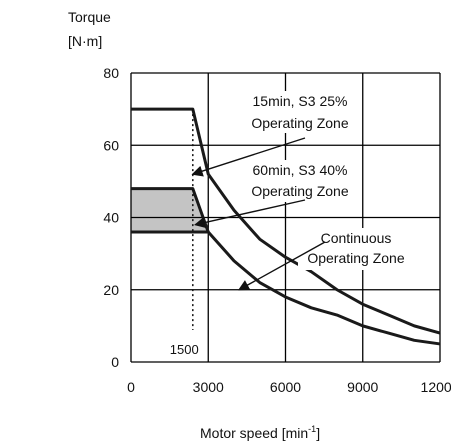 The image size is (451, 443). Describe the element at coordinates (300, 170) in the screenshot. I see `annotation-line1-1: 60min, S3 40%` at that location.